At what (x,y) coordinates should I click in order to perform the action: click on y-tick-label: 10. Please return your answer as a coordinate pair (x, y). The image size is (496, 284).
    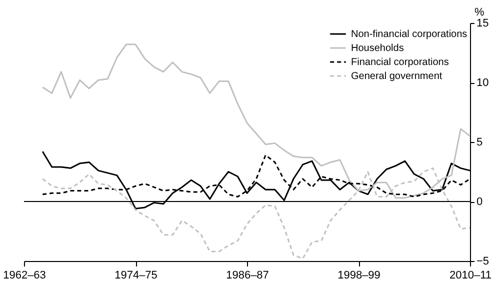
    Looking at the image, I should click on (482, 83).